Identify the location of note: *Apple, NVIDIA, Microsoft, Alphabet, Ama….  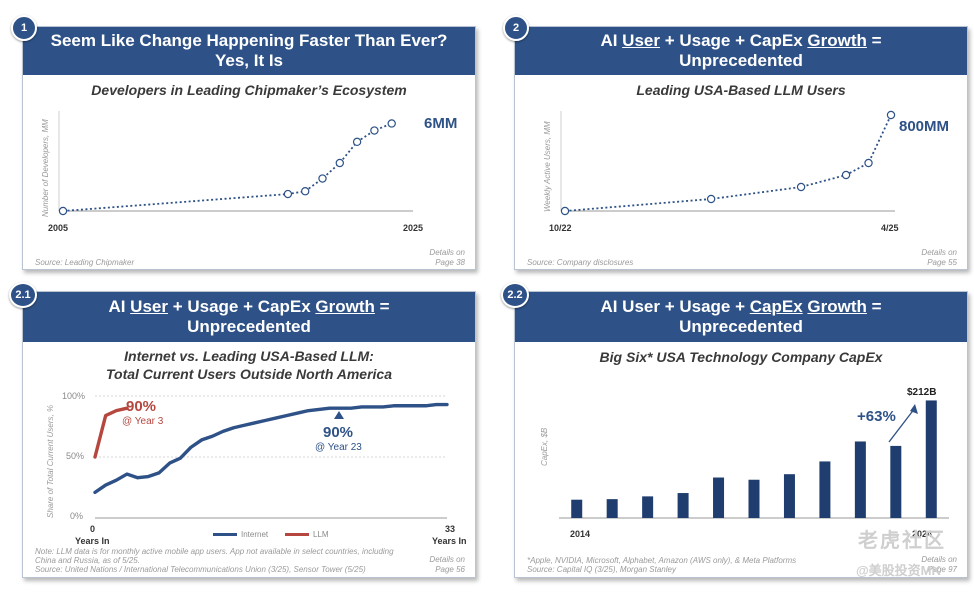
(662, 560).